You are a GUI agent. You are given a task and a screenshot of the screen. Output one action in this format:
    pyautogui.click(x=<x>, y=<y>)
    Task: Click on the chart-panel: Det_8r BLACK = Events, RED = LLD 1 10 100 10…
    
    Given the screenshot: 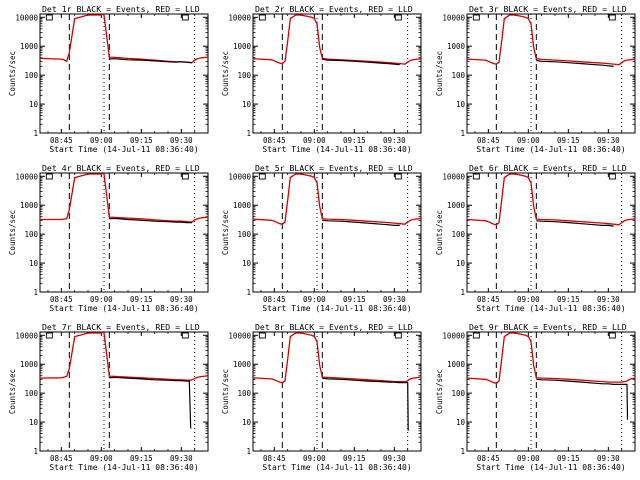 What is the action you would take?
    pyautogui.click(x=321, y=397)
    